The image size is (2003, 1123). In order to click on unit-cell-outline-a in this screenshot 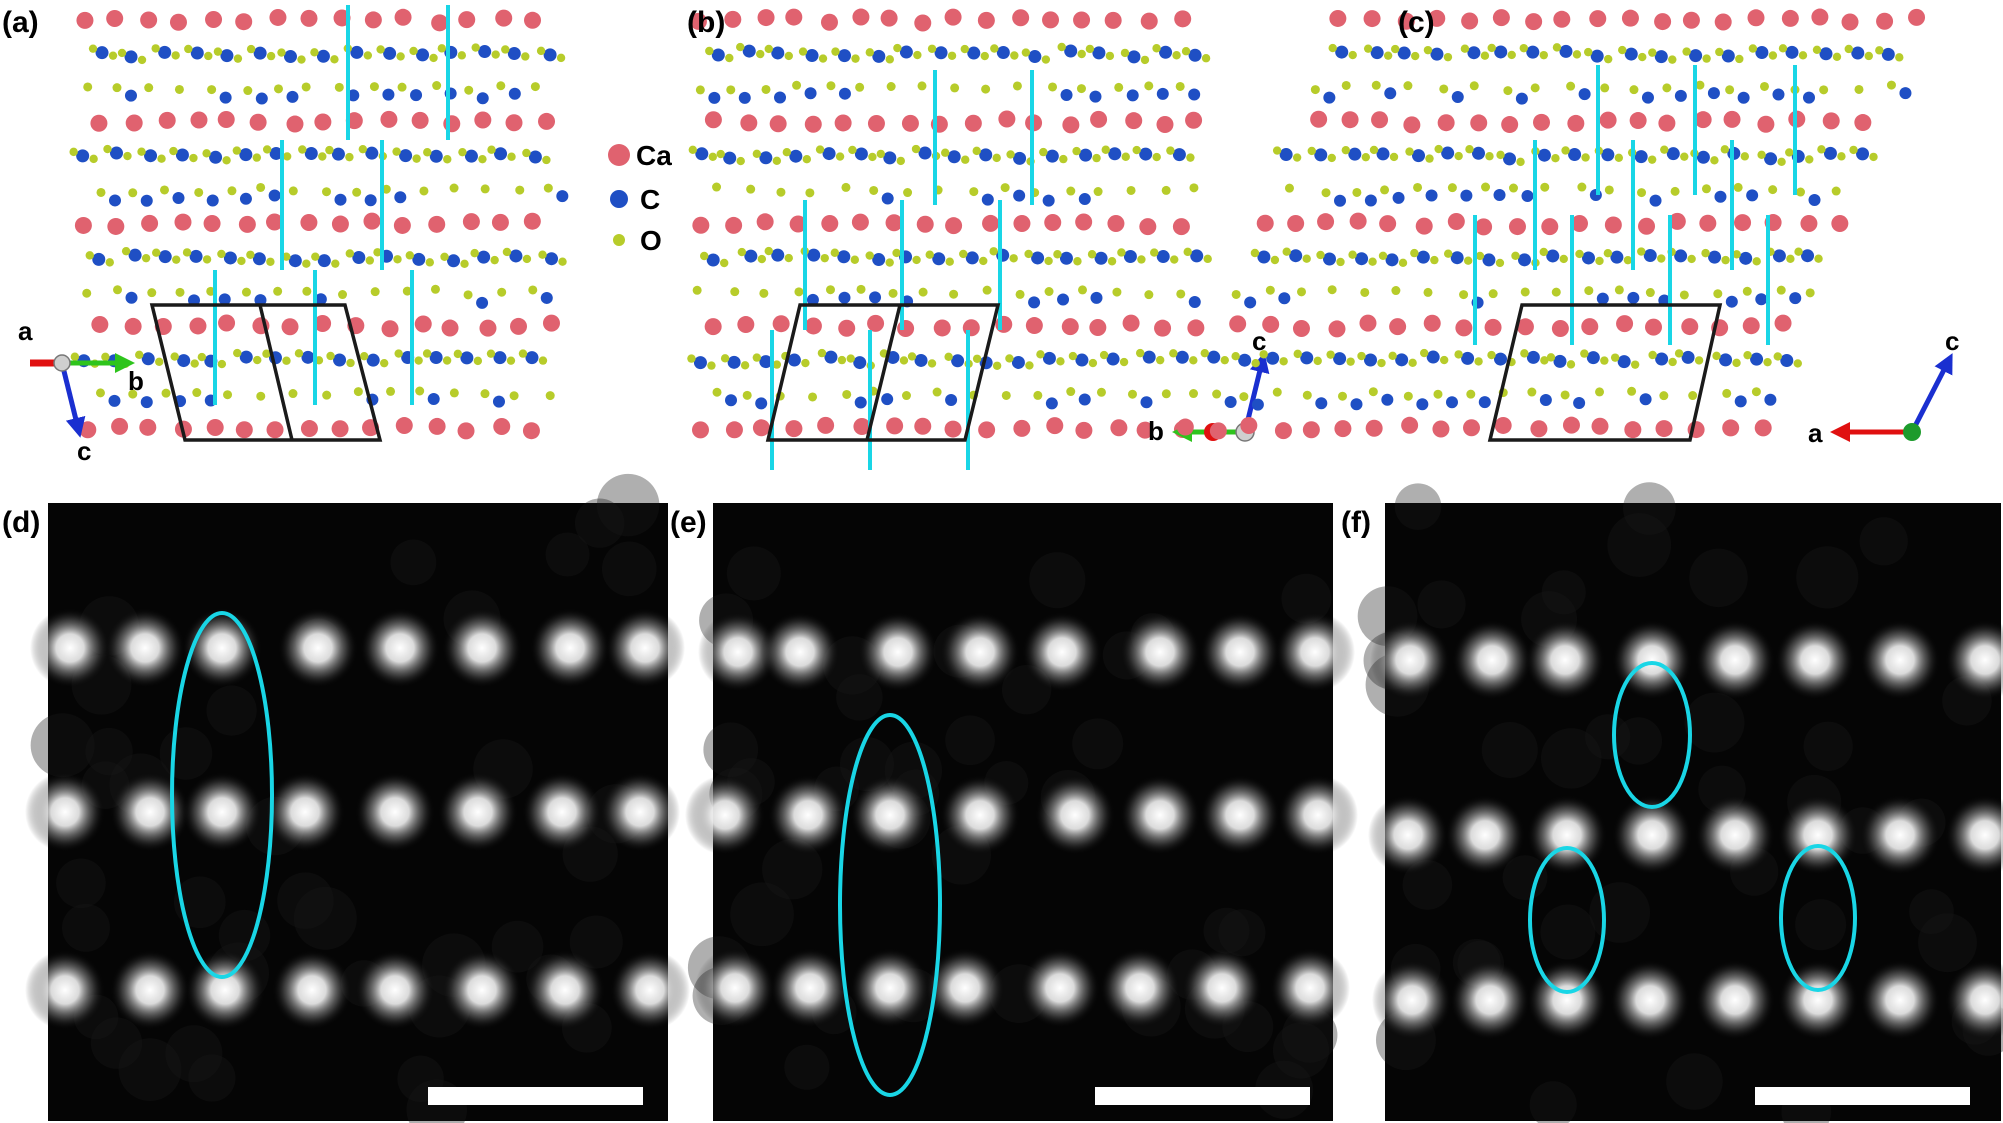, I will do `click(266, 372)`.